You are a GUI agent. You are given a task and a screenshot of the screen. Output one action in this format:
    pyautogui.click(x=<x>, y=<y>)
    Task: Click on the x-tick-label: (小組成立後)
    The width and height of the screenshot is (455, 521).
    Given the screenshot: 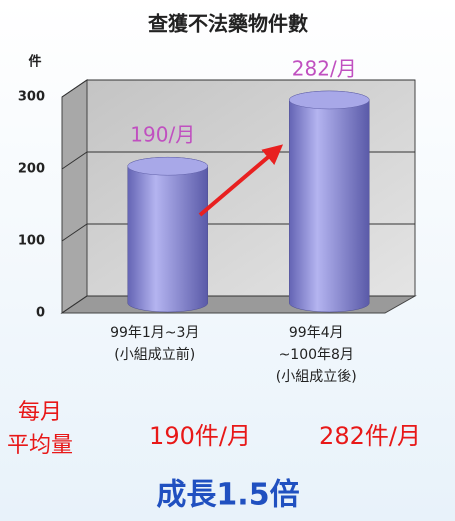 What is the action you would take?
    pyautogui.click(x=316, y=377)
    